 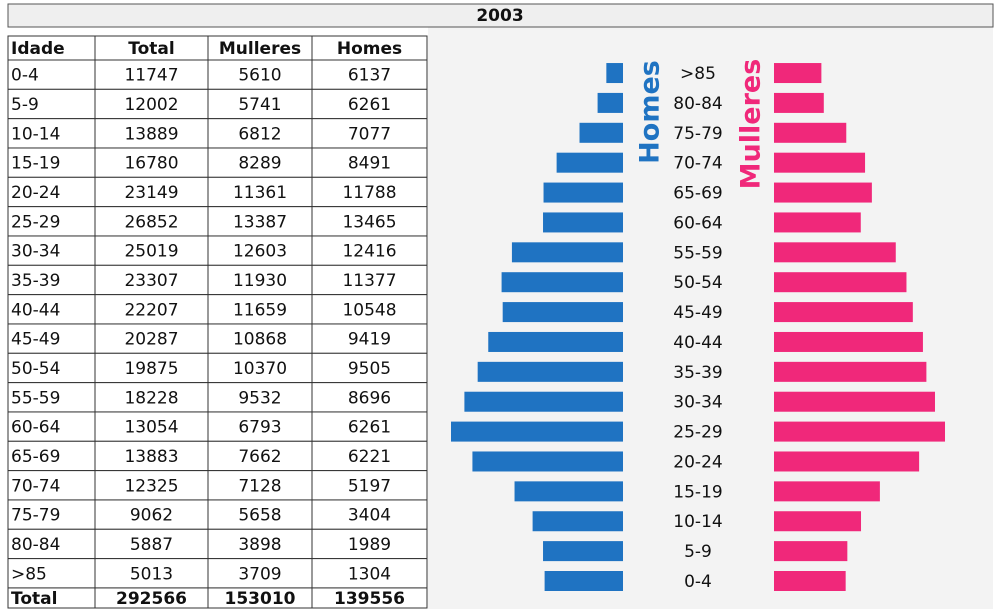 I want to click on cell-text: 12603, so click(x=260, y=252).